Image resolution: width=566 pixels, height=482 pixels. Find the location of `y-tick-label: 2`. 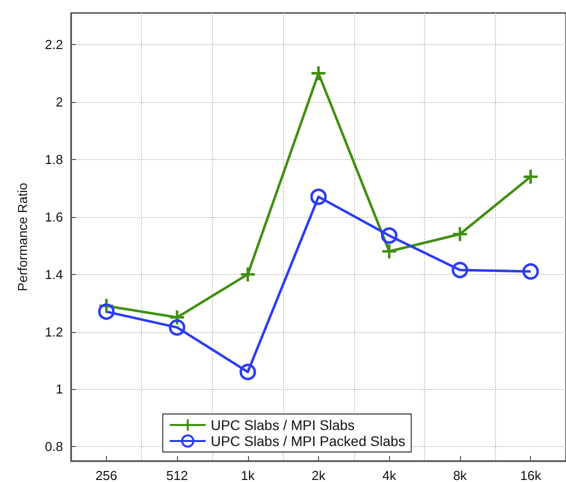

y-tick-label: 2 is located at coordinates (59, 102).